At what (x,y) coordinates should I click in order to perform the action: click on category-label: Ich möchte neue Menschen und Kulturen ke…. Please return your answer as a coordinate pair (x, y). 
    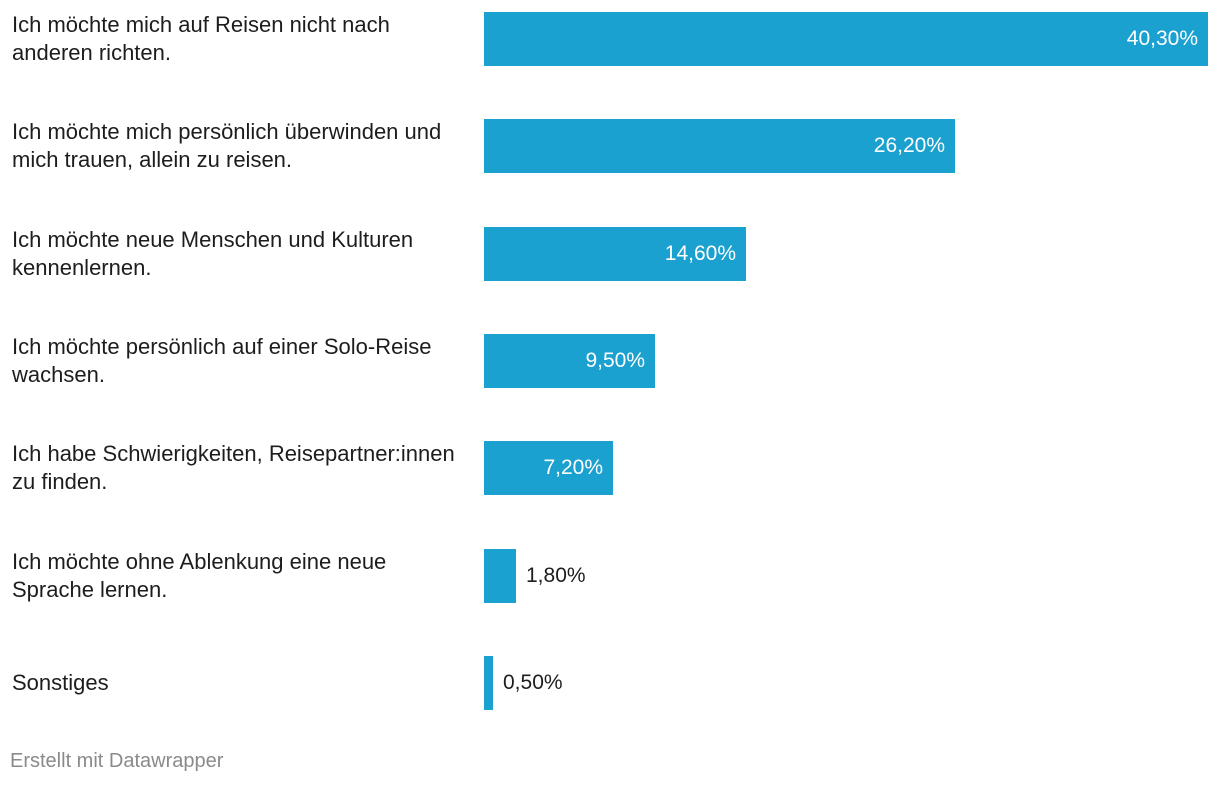
    Looking at the image, I should click on (213, 253).